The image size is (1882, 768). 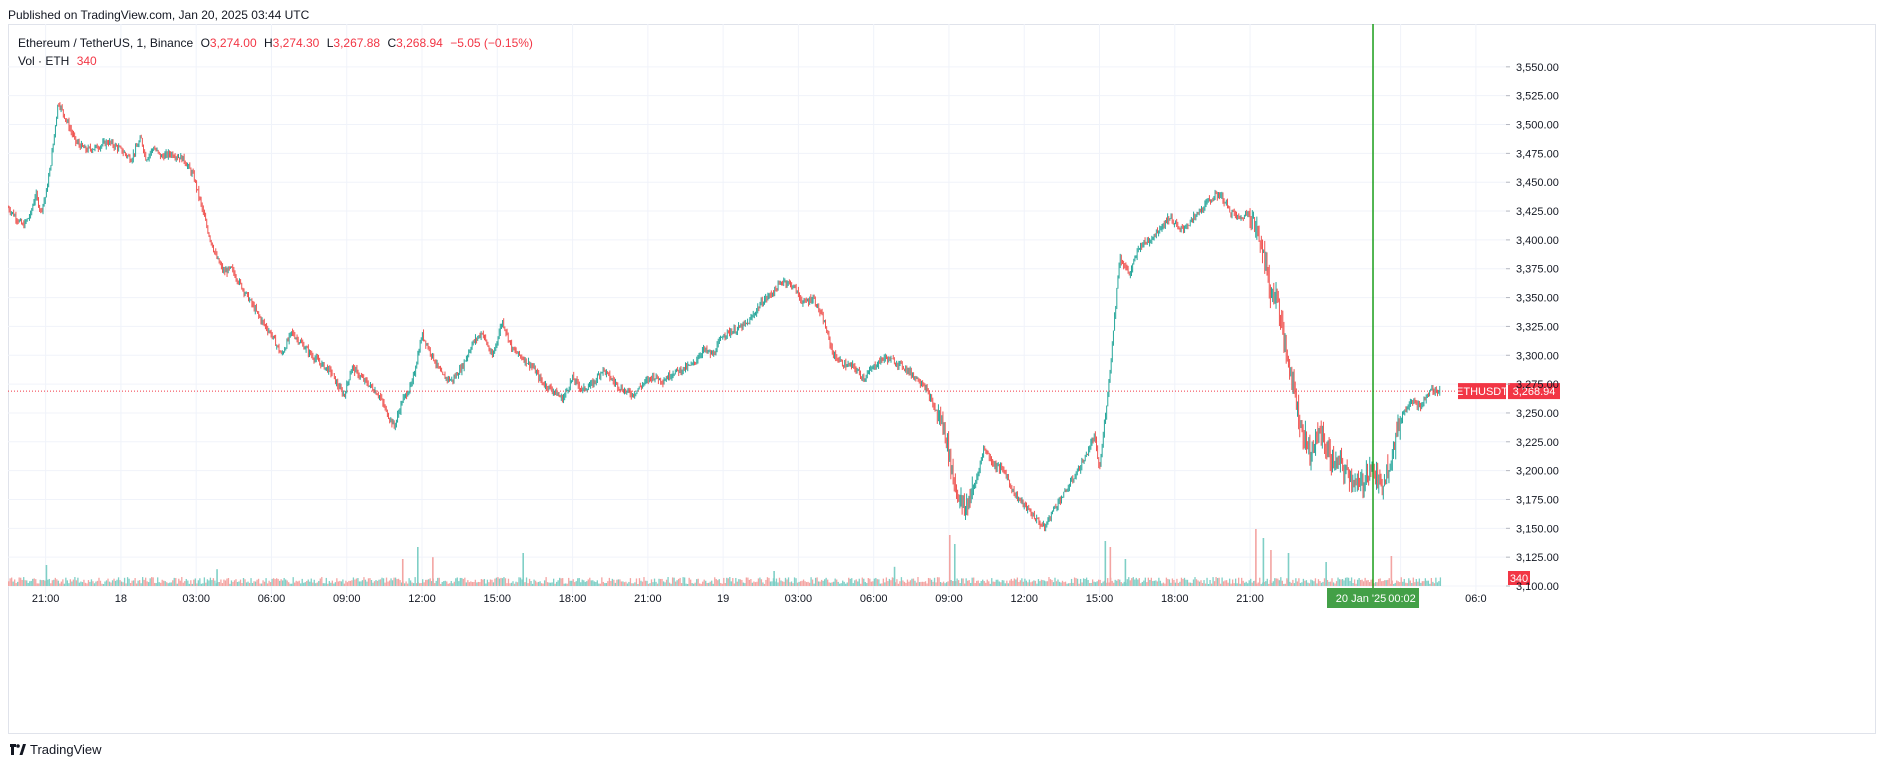 I want to click on volume-label: Vol · ETH, so click(x=44, y=61).